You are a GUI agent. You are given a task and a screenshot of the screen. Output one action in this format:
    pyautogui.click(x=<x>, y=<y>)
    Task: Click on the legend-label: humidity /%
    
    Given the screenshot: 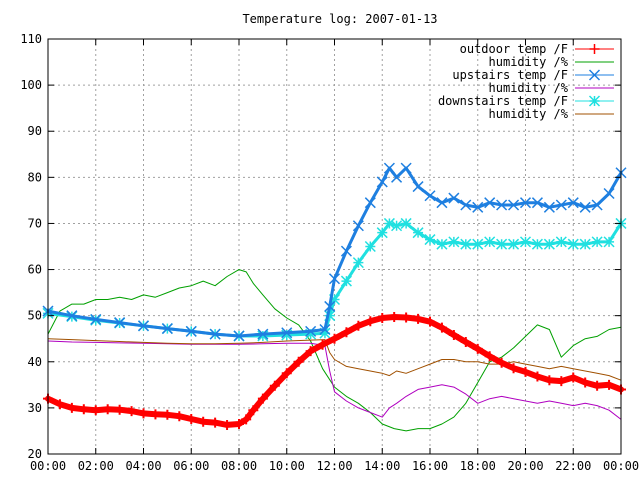 What is the action you would take?
    pyautogui.click(x=529, y=62)
    